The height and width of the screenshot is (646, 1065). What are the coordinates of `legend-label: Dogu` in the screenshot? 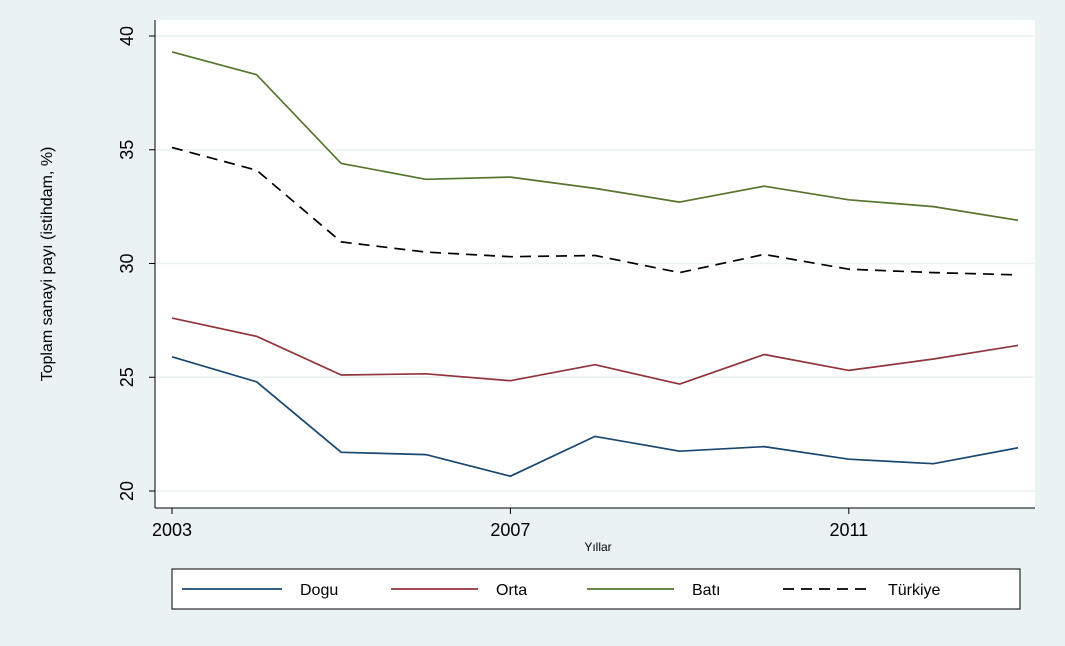 It's located at (319, 590).